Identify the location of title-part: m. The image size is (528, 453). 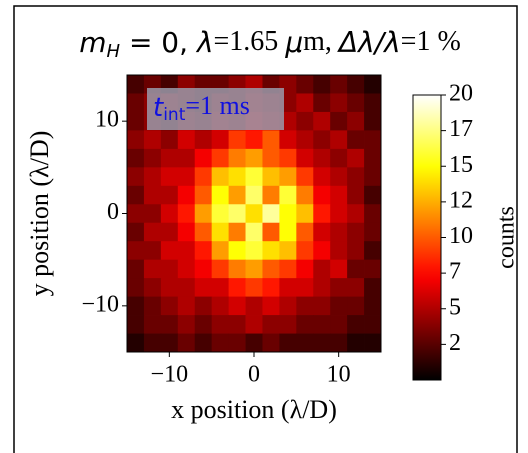
(92, 42).